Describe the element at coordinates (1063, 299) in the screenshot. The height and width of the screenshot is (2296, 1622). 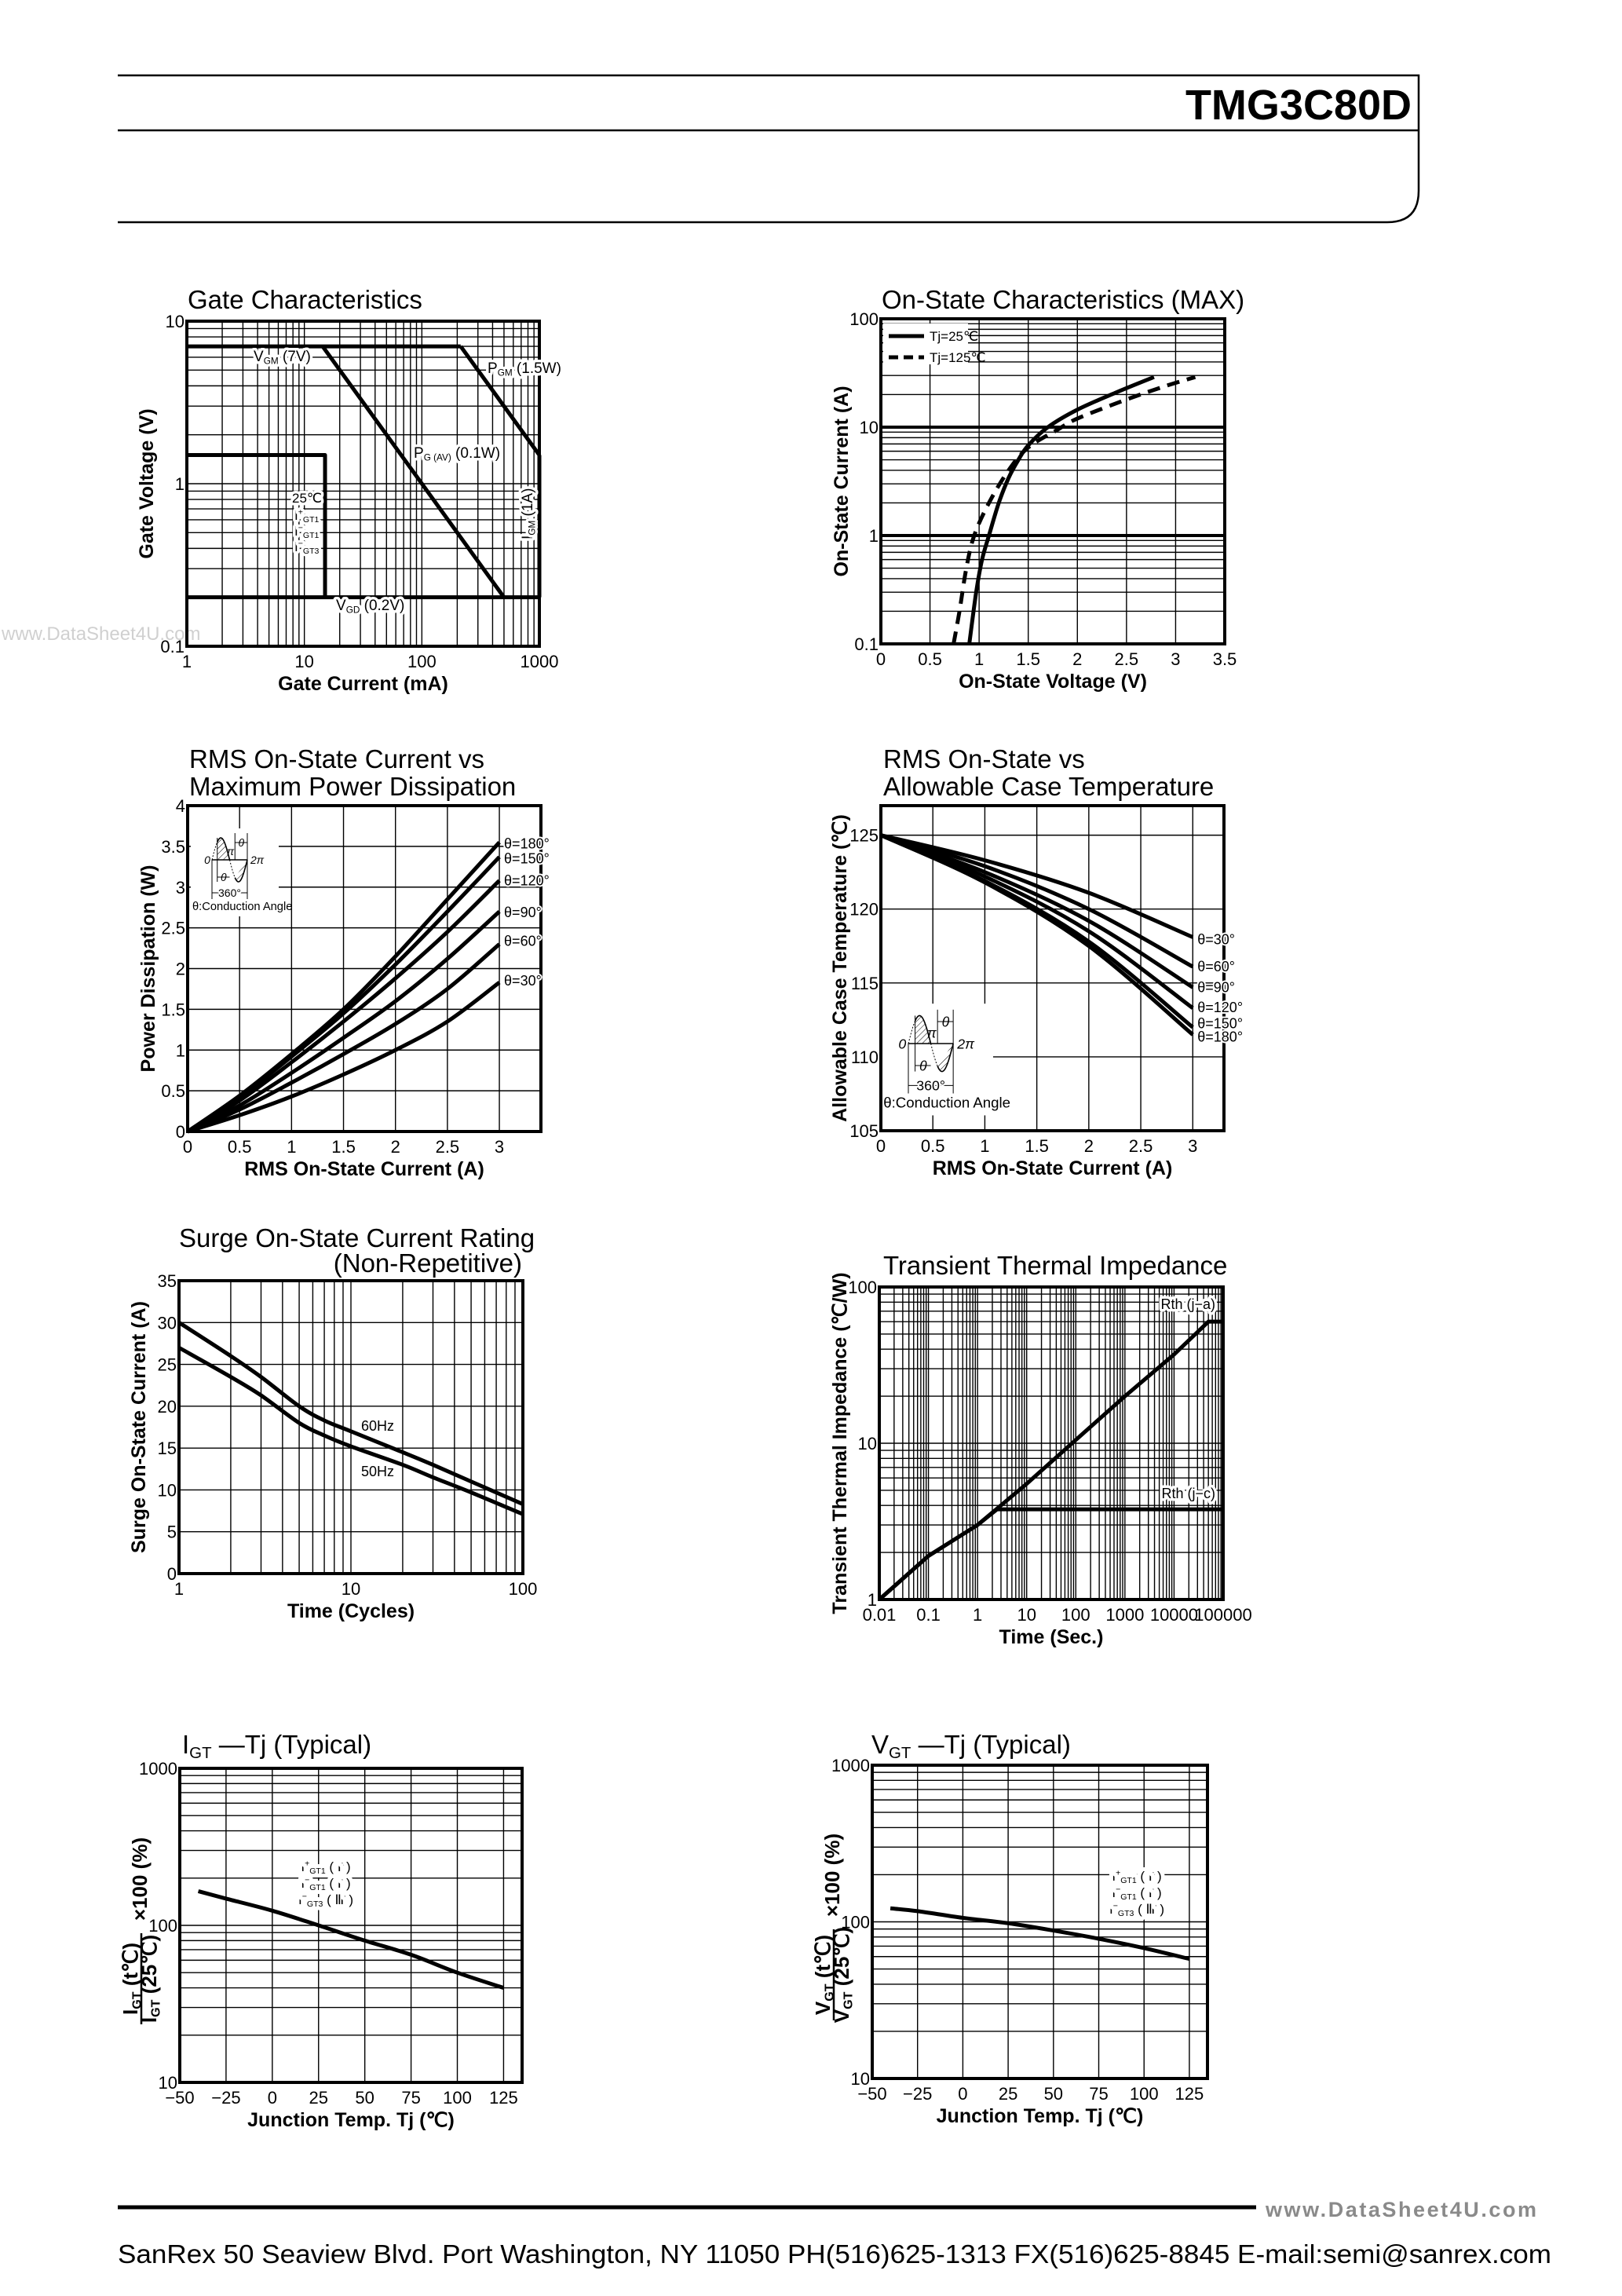
I see `chart-title: On-State Characteristics (MAX)` at that location.